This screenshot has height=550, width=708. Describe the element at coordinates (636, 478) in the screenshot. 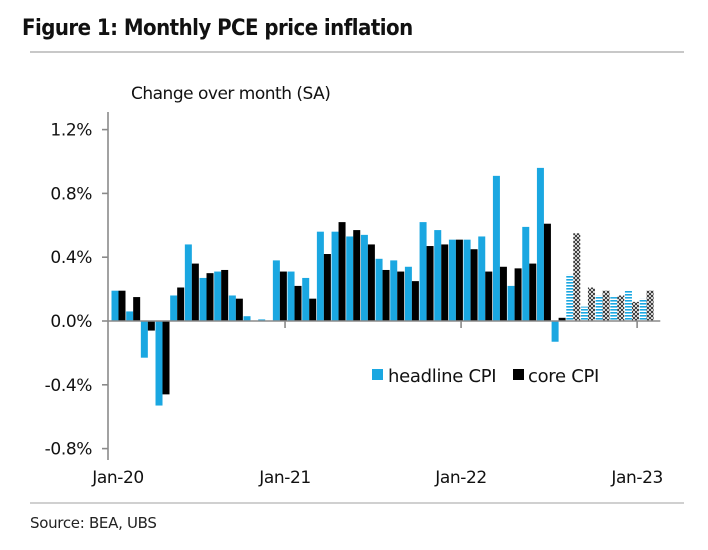

I see `x-tick-label: Jan-23` at that location.